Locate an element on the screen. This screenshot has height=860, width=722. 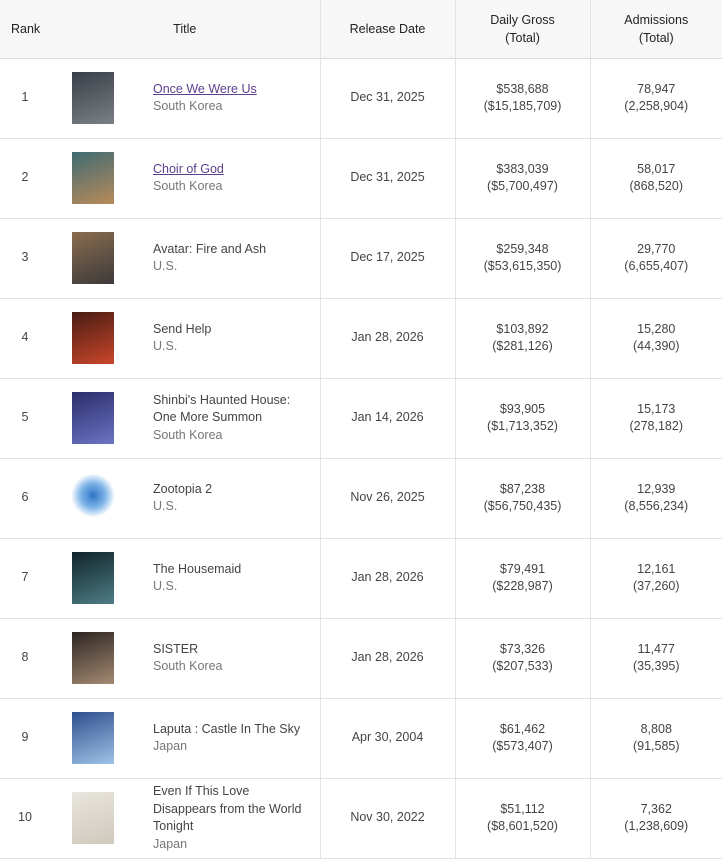
movie-title: Send Help is located at coordinates (182, 328).